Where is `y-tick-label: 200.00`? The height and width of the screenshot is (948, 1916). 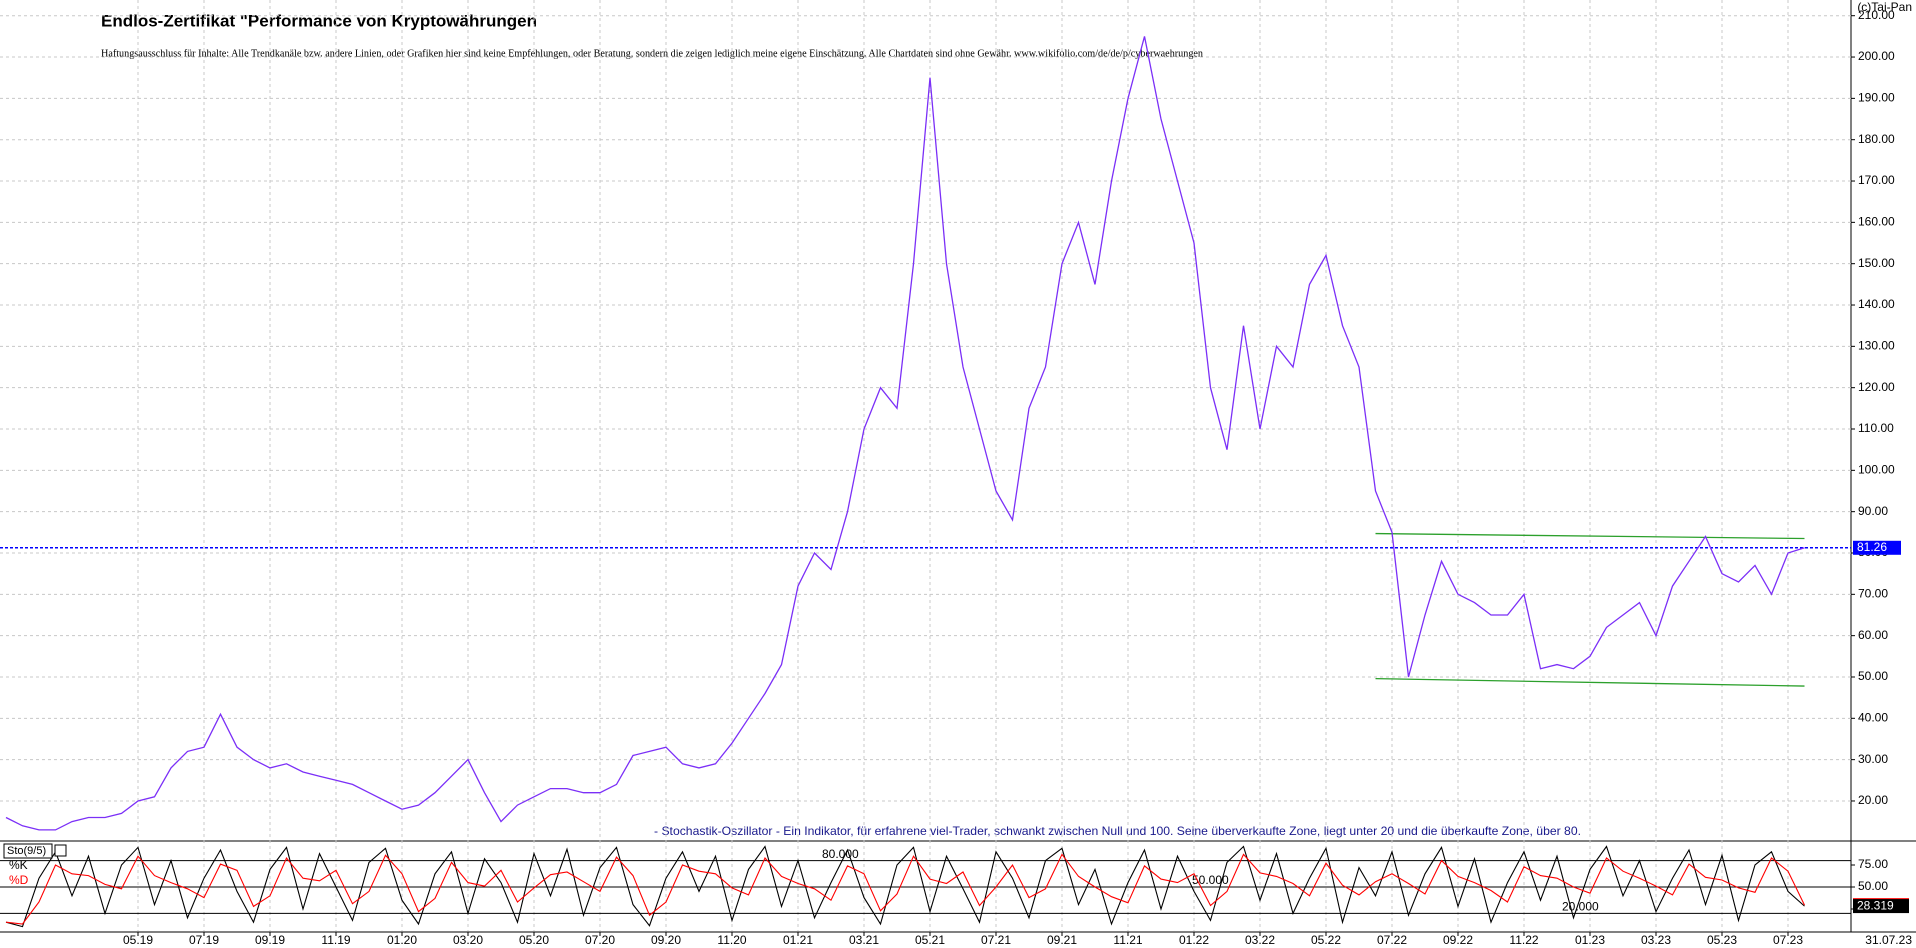 y-tick-label: 200.00 is located at coordinates (1876, 56).